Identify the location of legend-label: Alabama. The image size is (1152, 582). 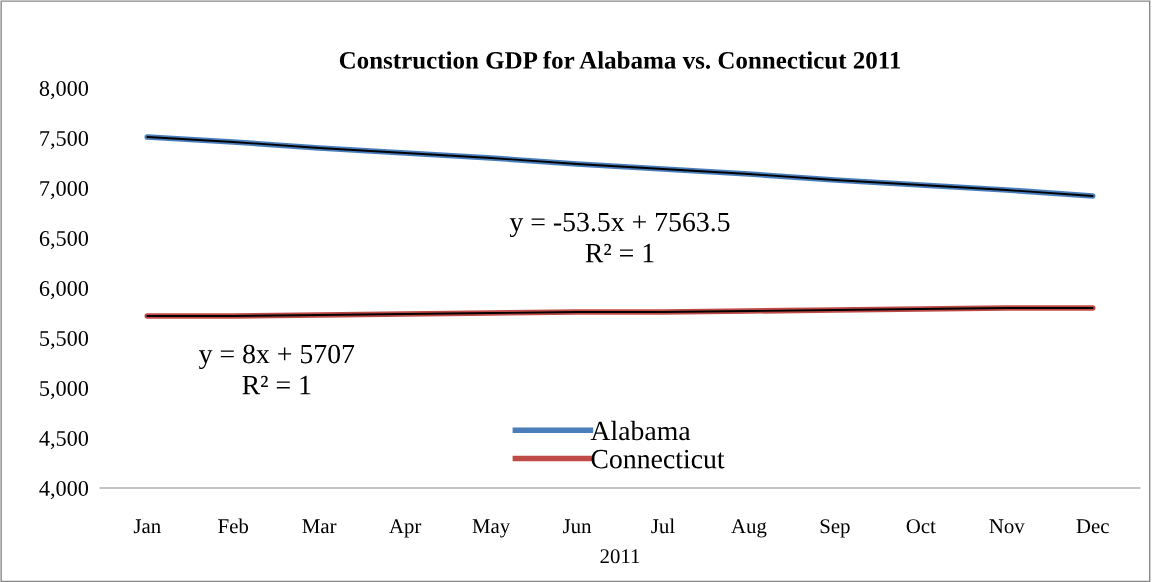
(640, 430).